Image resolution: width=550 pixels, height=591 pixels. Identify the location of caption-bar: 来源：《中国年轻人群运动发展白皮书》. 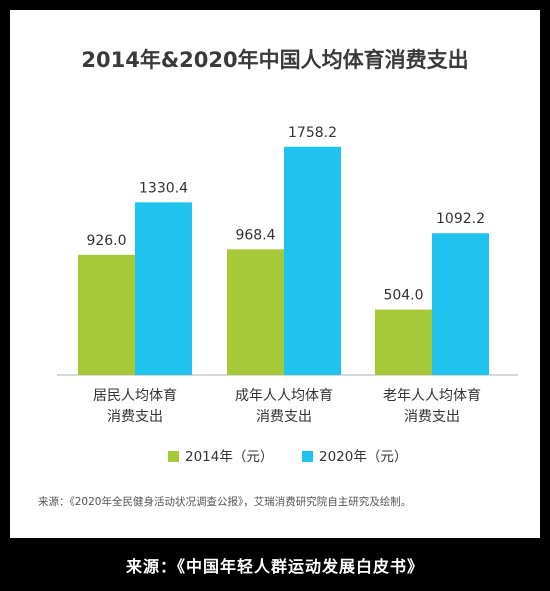
(275, 564).